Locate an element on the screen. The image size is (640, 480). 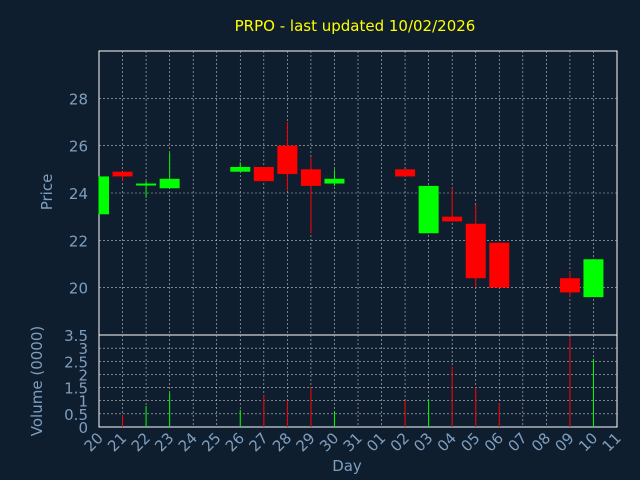
price-tick-label: 28 is located at coordinates (78, 99).